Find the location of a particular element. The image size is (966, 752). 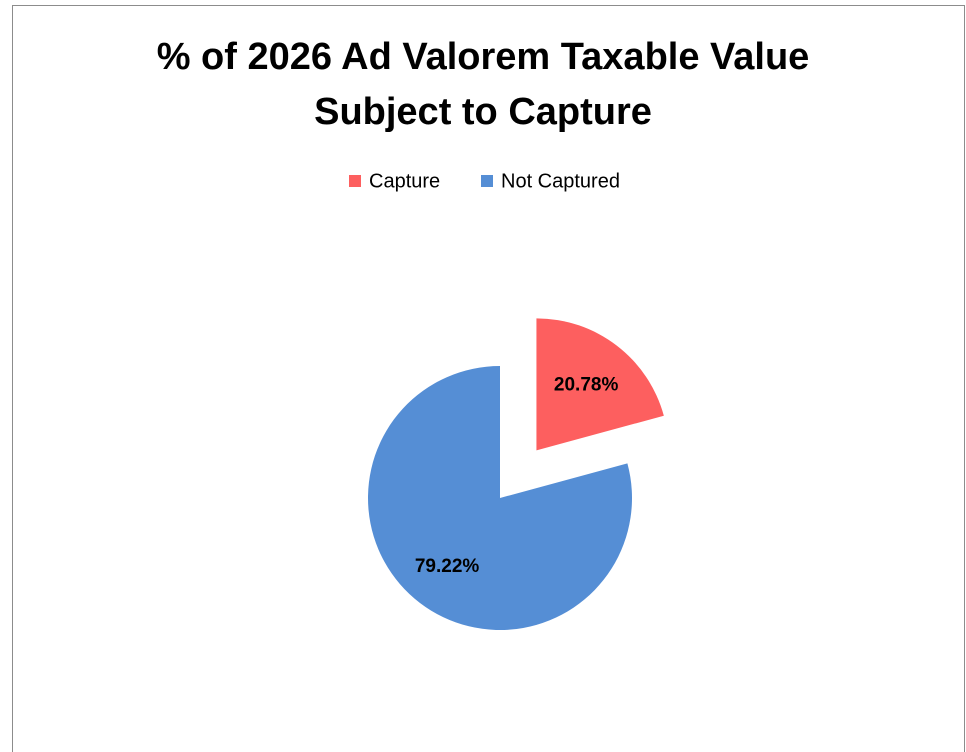

data-label: 79.22% is located at coordinates (447, 566).